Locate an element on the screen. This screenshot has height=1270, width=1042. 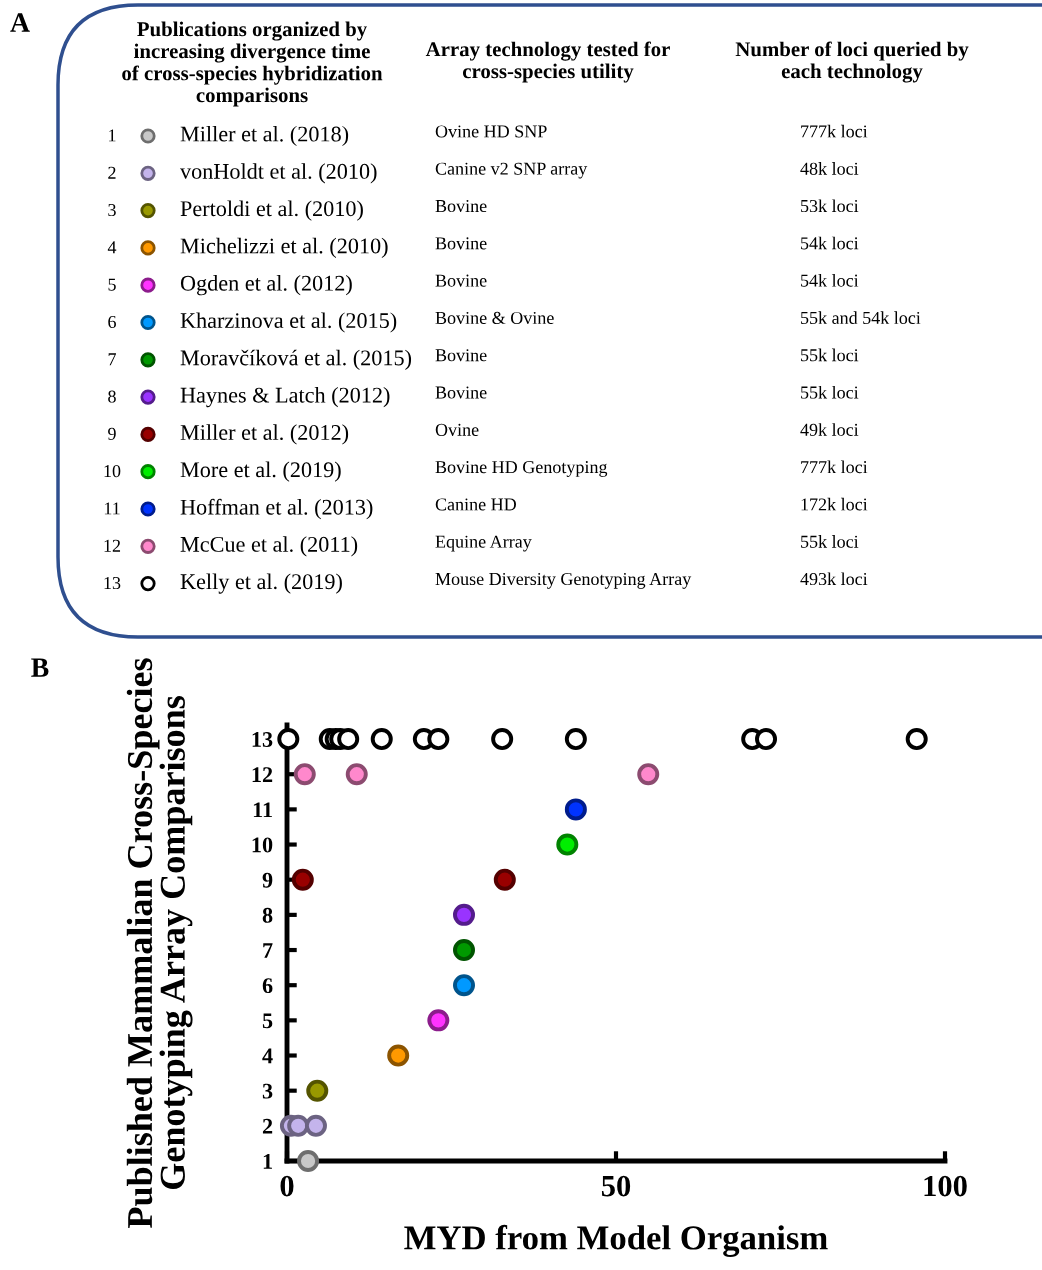
text: Equine Array is located at coordinates (483, 543).